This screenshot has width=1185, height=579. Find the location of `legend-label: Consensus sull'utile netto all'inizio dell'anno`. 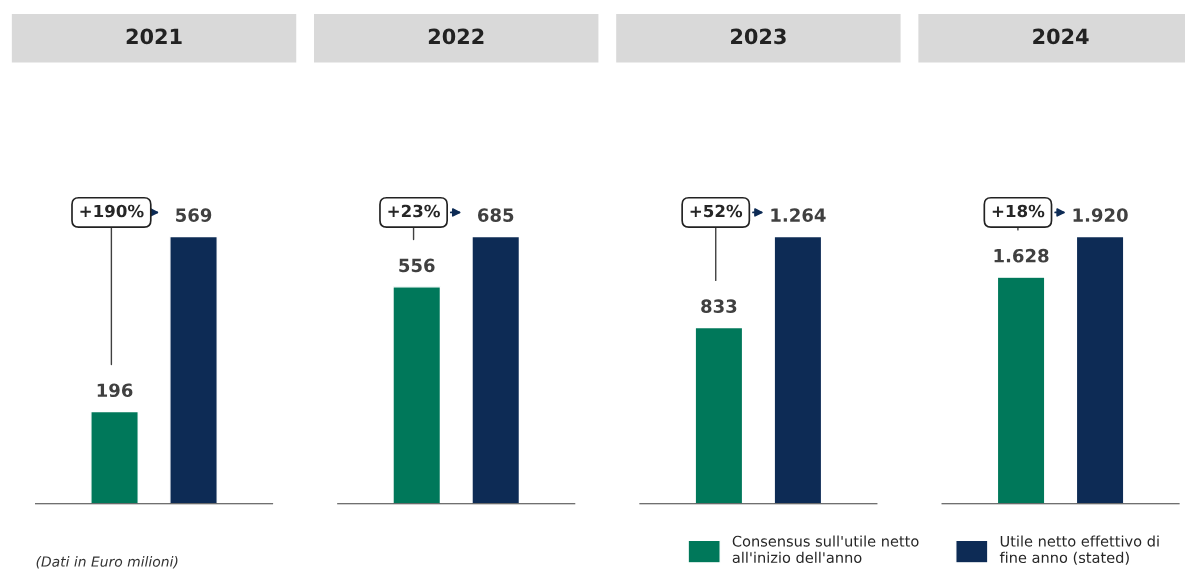

legend-label: Consensus sull'utile netto all'inizio dell'anno is located at coordinates (825, 549).